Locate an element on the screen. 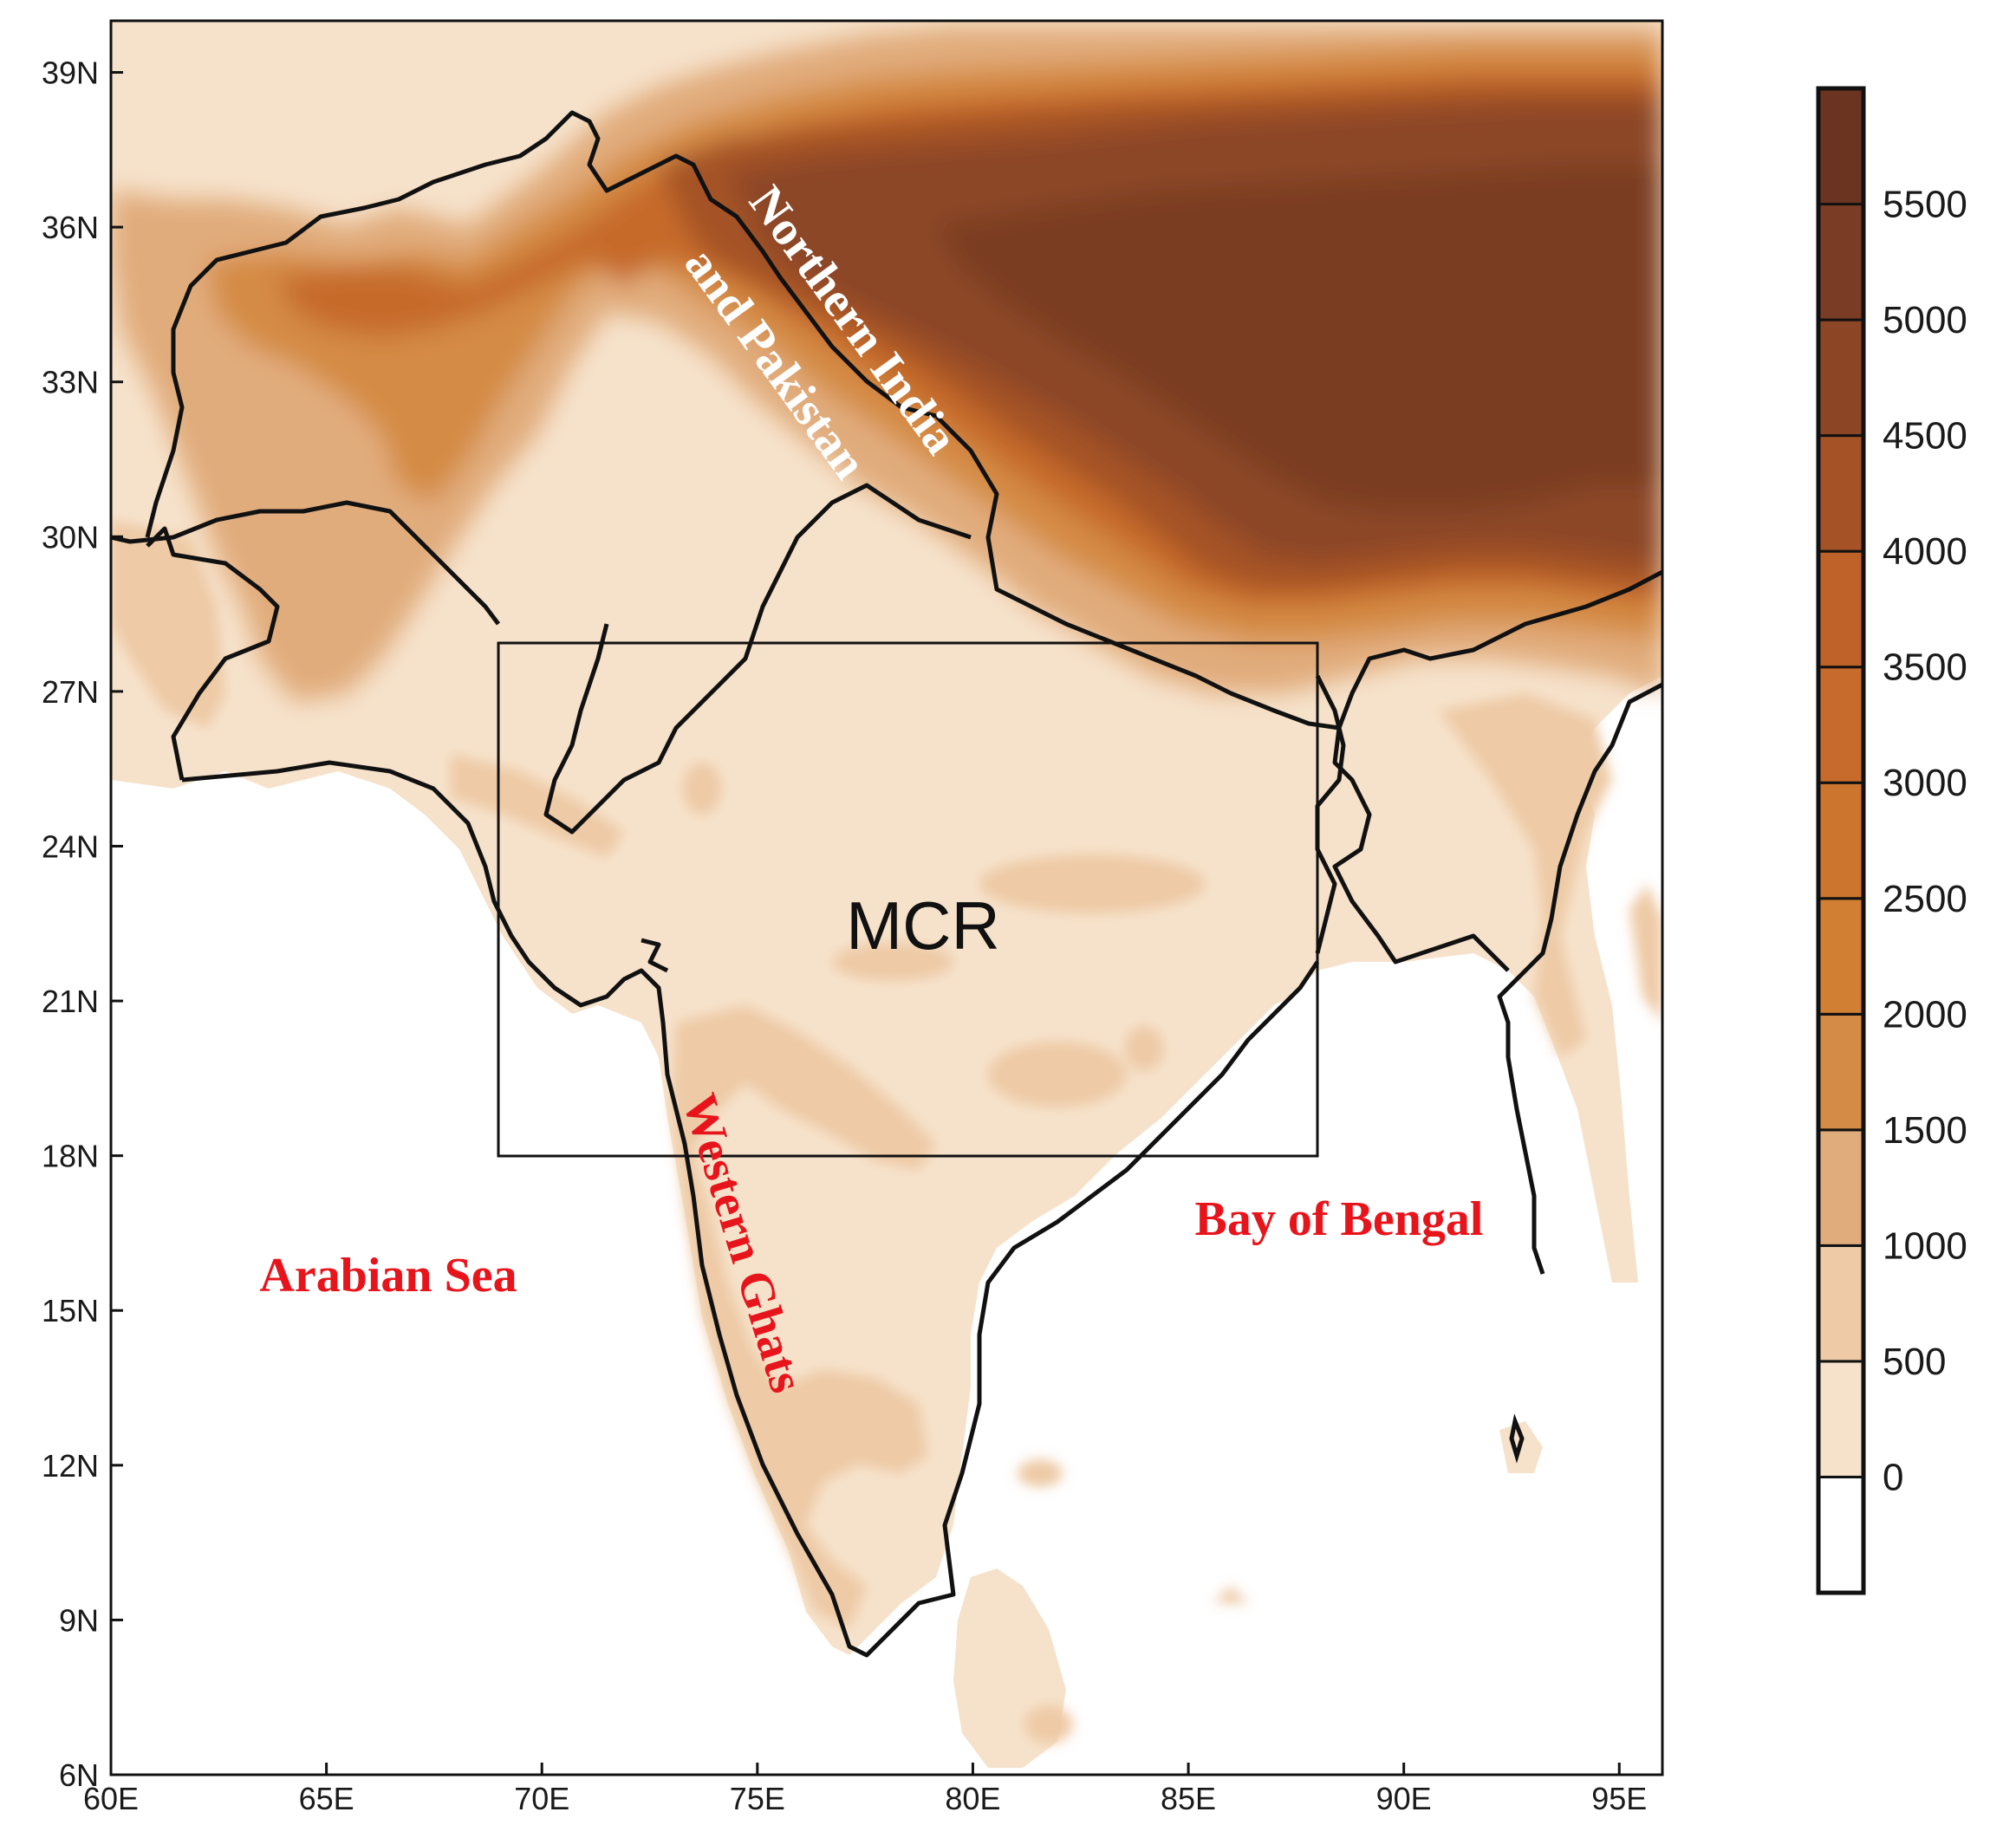 The height and width of the screenshot is (1838, 2016). y-tick-label: 21N is located at coordinates (70, 1001).